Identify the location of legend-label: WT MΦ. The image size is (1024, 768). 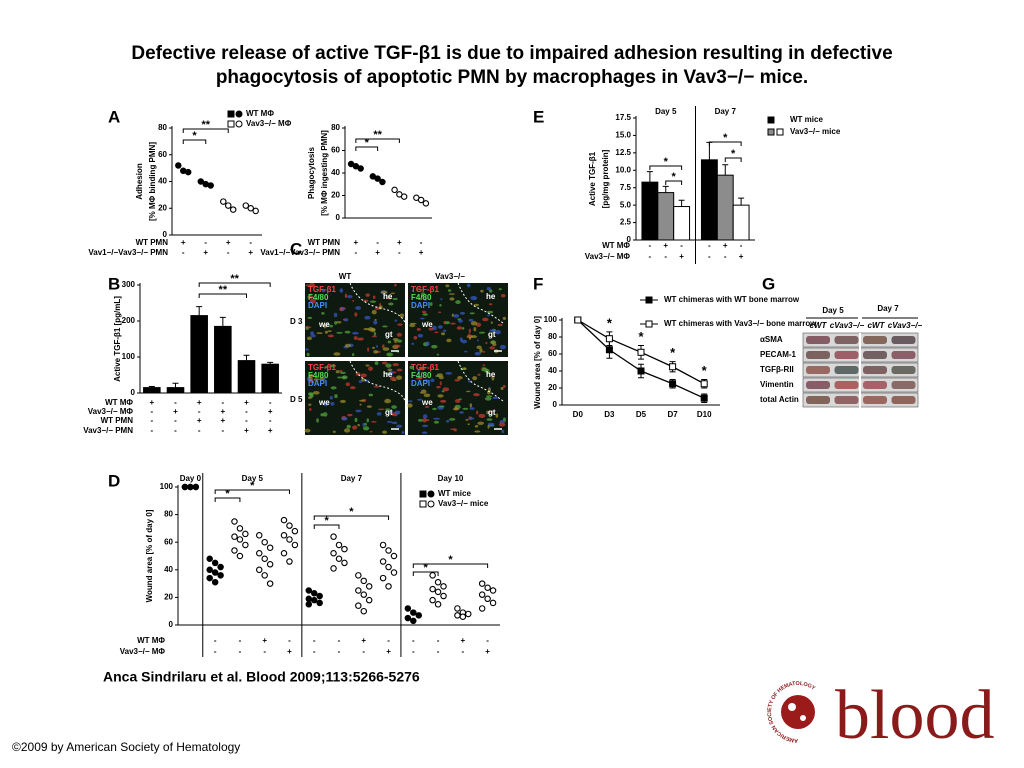
(260, 113).